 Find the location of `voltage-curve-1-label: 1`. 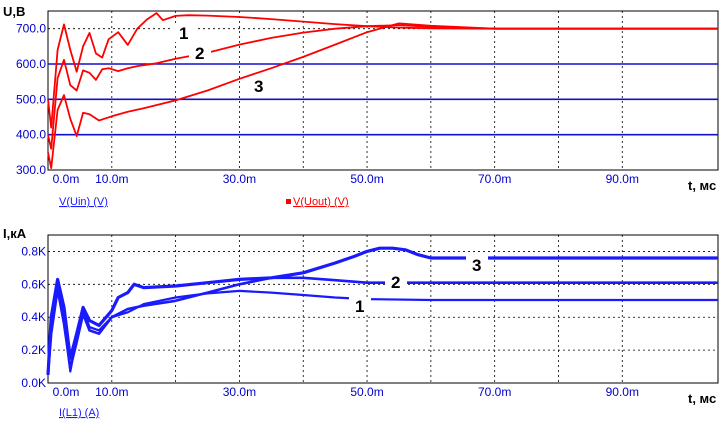

voltage-curve-1-label: 1 is located at coordinates (183, 33).